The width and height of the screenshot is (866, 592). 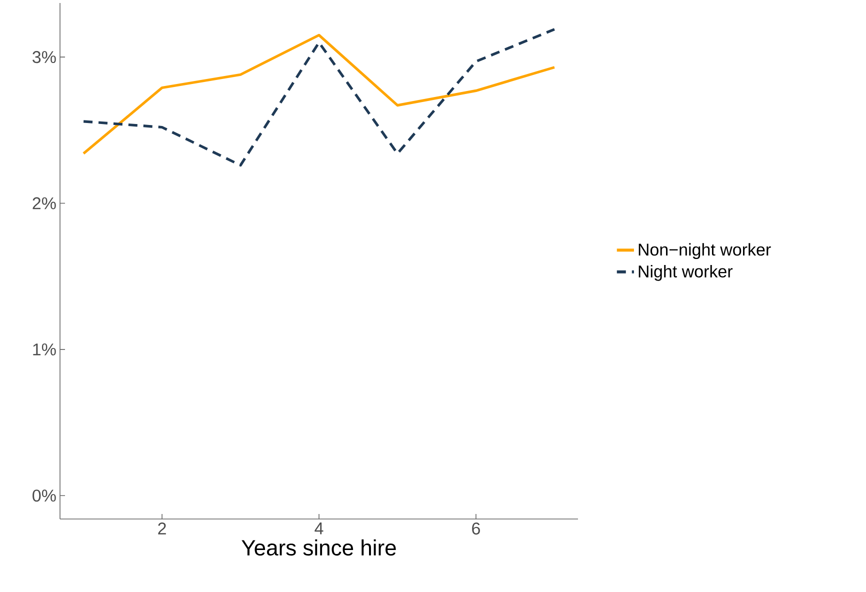 I want to click on y-tick-label: 3%, so click(x=44, y=57).